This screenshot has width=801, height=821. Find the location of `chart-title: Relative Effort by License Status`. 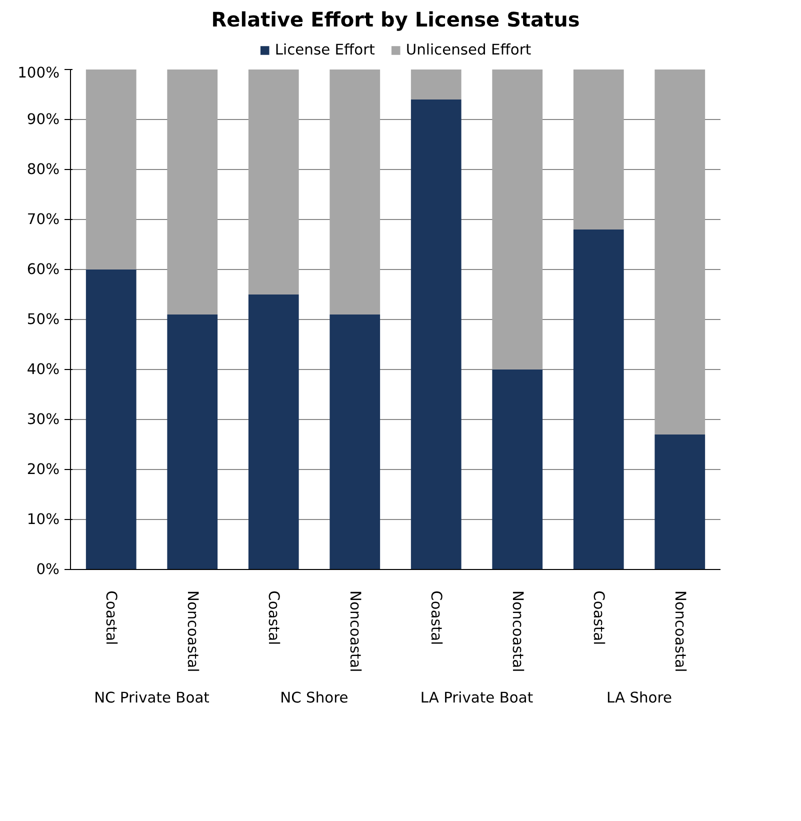

chart-title: Relative Effort by License Status is located at coordinates (395, 20).